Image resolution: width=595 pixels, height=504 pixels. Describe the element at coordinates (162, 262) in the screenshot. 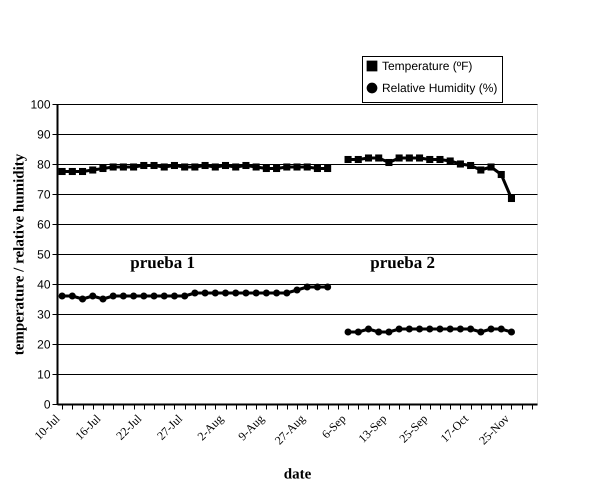

I see `annotation: prueba 1` at that location.